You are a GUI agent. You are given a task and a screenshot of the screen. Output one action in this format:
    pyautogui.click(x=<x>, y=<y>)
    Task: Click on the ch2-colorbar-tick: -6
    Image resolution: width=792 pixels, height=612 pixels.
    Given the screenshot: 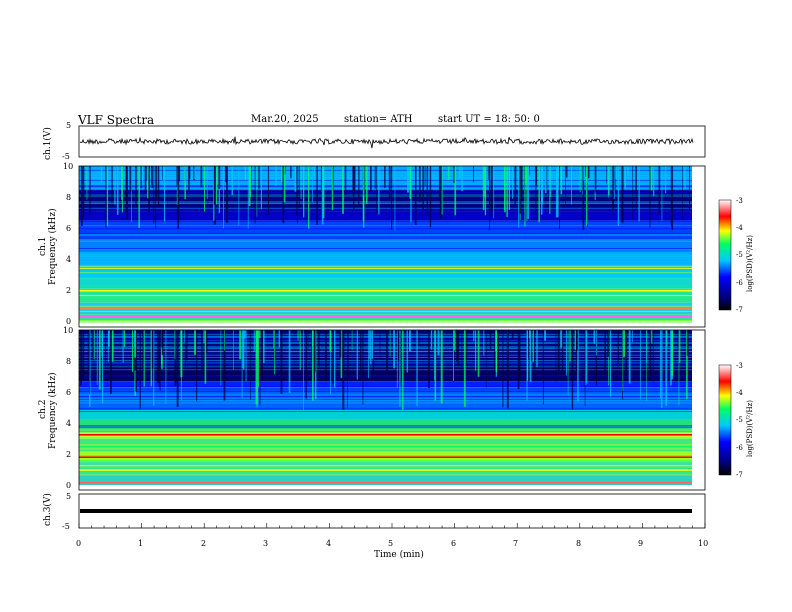 What is the action you would take?
    pyautogui.click(x=739, y=448)
    